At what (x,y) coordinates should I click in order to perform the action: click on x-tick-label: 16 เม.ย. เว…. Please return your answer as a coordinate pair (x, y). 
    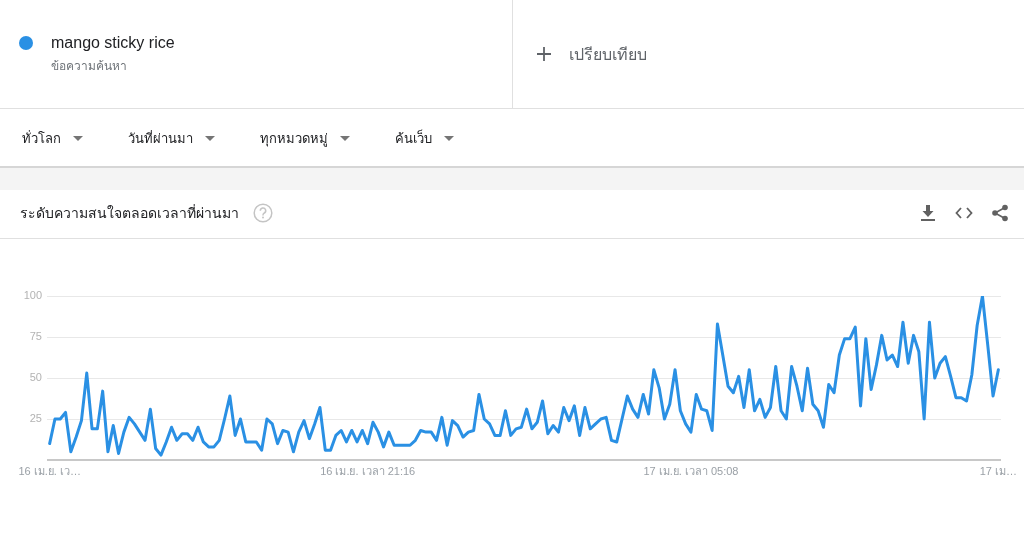
    Looking at the image, I should click on (49, 470).